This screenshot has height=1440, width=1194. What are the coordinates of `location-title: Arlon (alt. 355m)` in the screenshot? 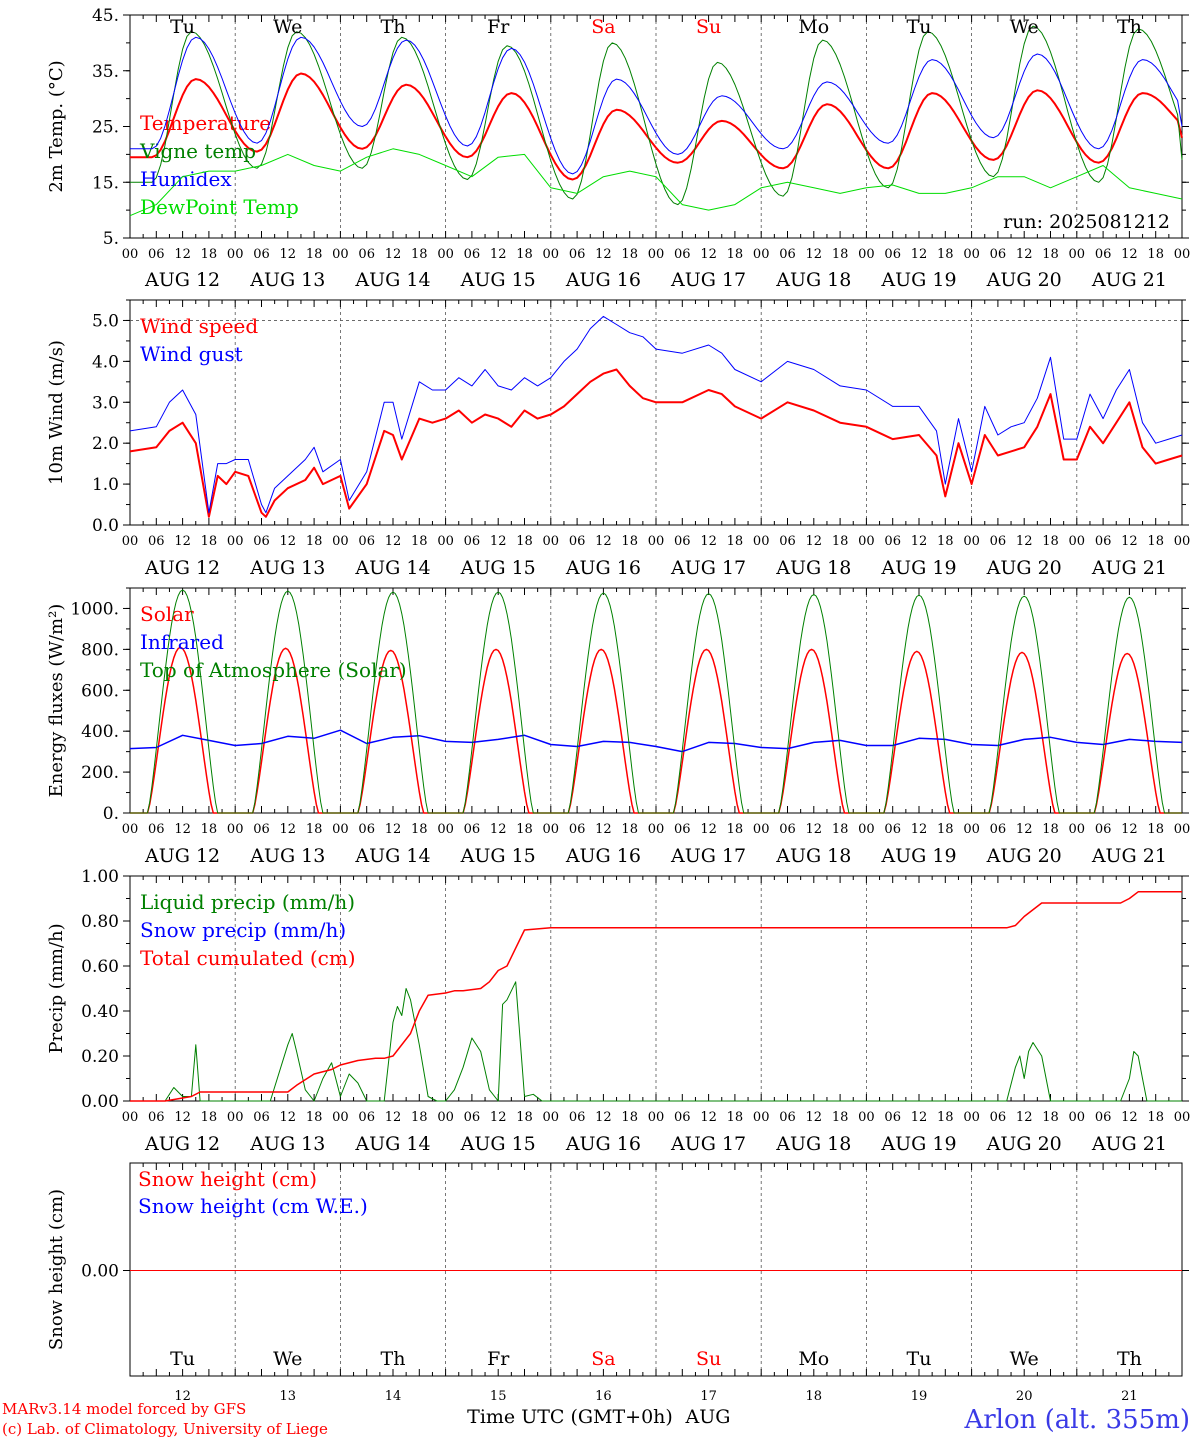 It's located at (1076, 1420).